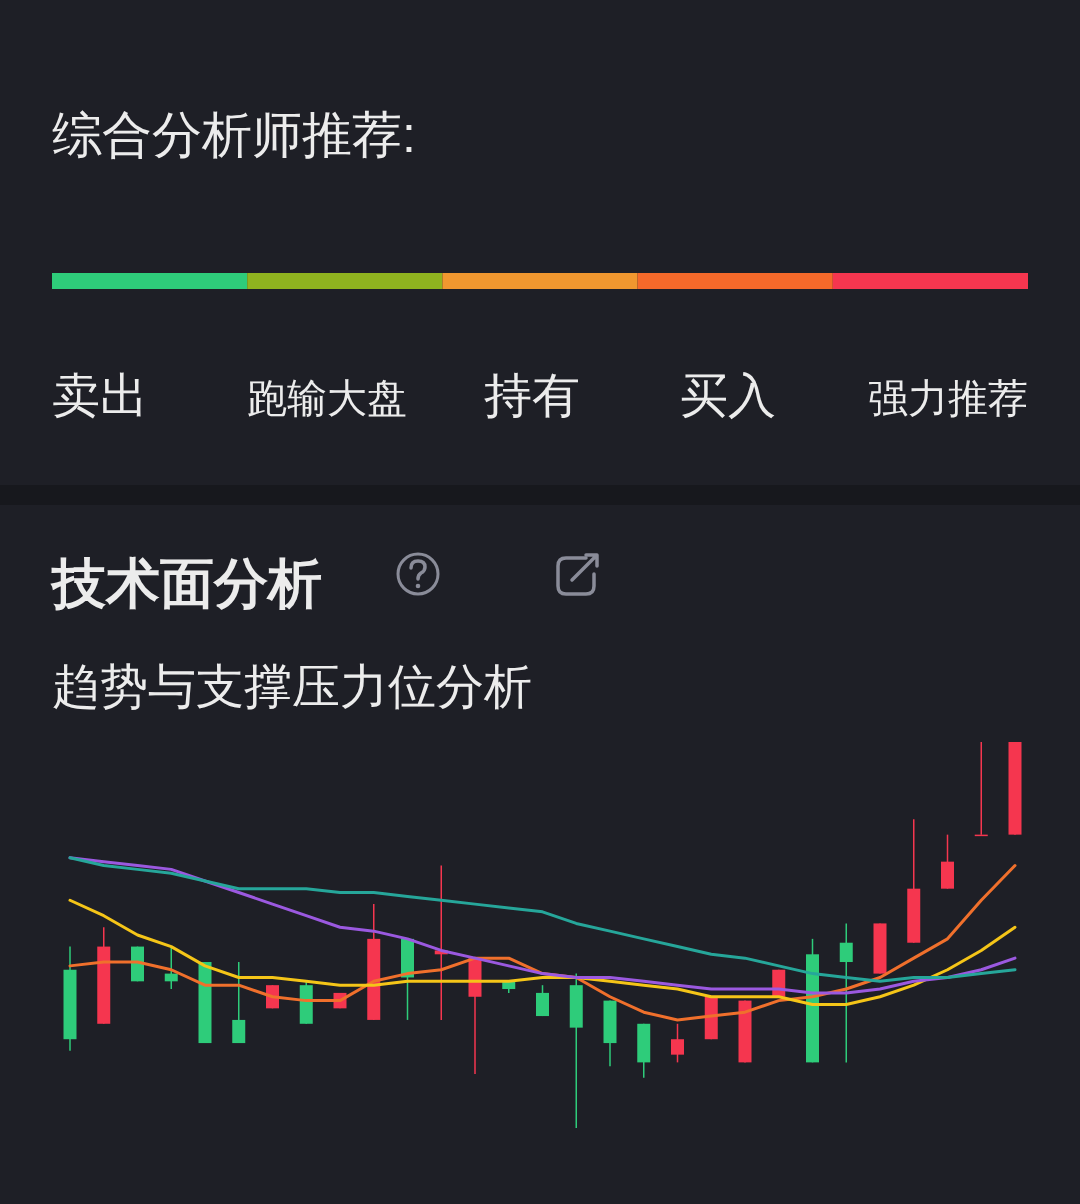  I want to click on category-label: 买入, so click(727, 395).